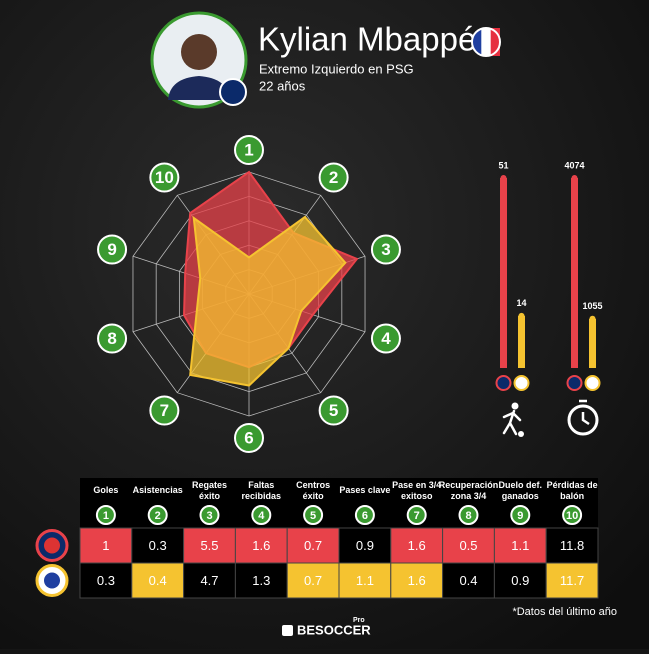 This screenshot has width=649, height=654. Describe the element at coordinates (105, 490) in the screenshot. I see `column-header: Goles` at that location.